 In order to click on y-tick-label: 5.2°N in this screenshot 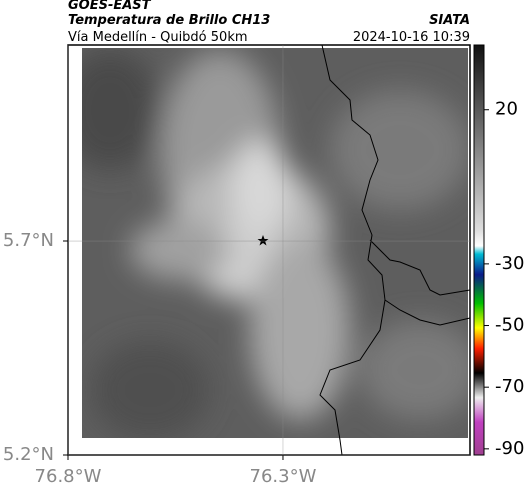, I will do `click(28, 454)`.